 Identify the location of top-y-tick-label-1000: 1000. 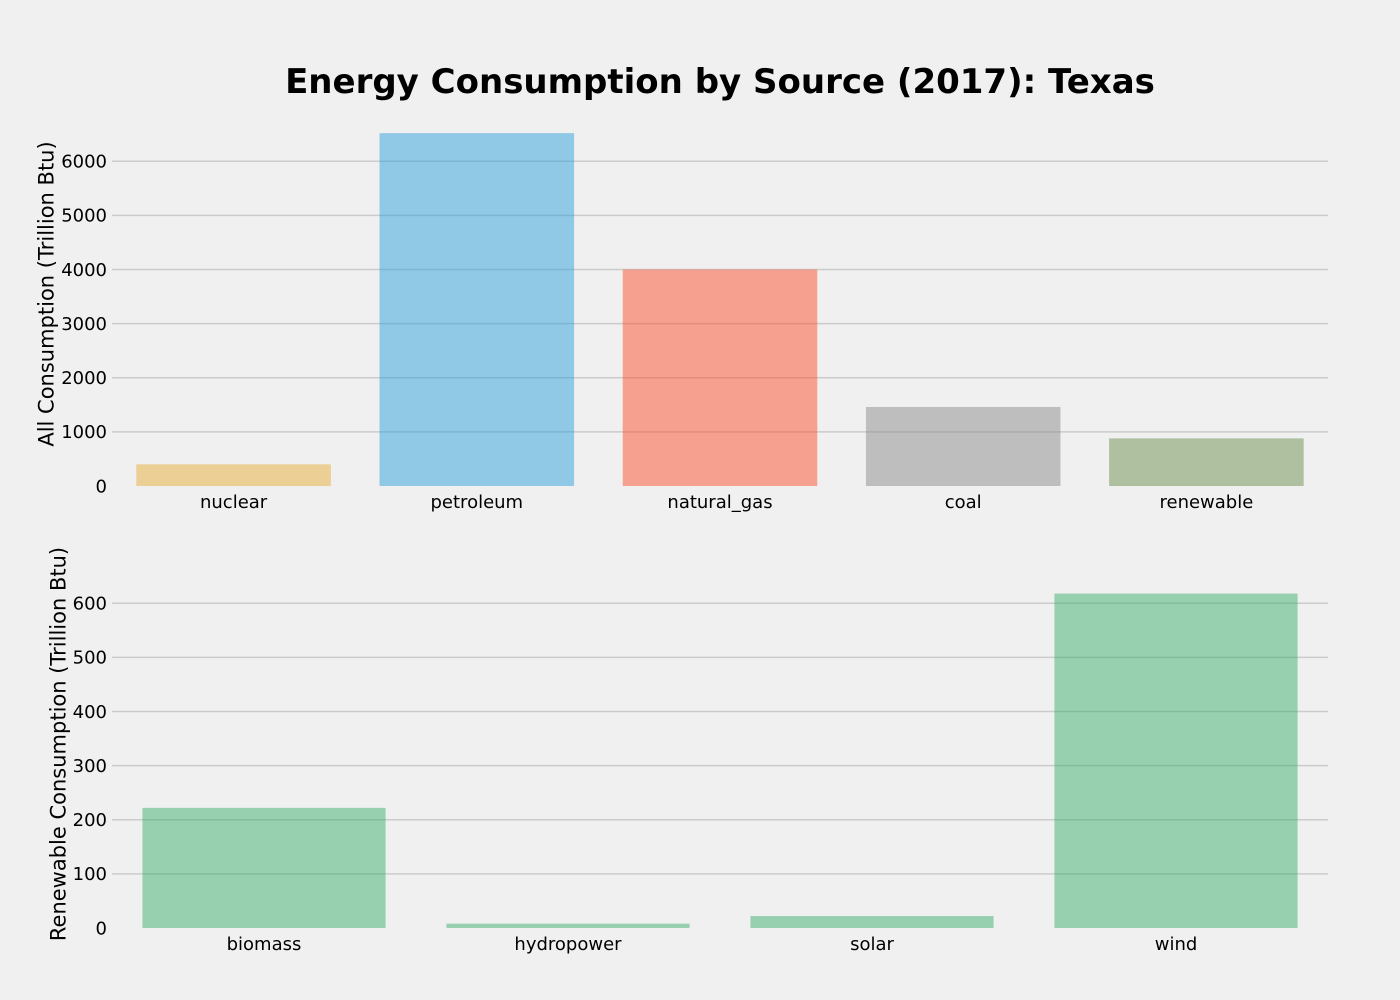
(84, 432).